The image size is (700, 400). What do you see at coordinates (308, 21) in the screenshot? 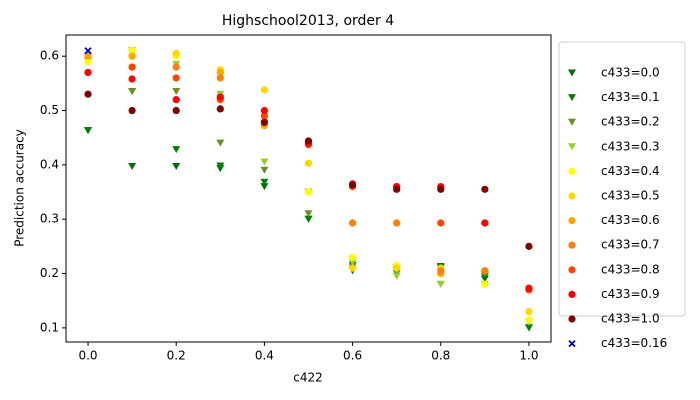
I see `chart-title: Highschool2013, order 4` at bounding box center [308, 21].